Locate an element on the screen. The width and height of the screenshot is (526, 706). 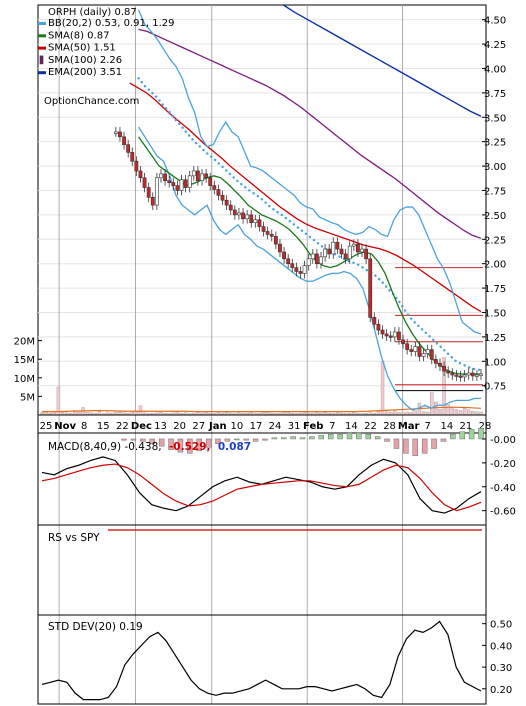
macd-y-axis: -0.00 -0.20 -0.40 -0.60 is located at coordinates (499, 476).